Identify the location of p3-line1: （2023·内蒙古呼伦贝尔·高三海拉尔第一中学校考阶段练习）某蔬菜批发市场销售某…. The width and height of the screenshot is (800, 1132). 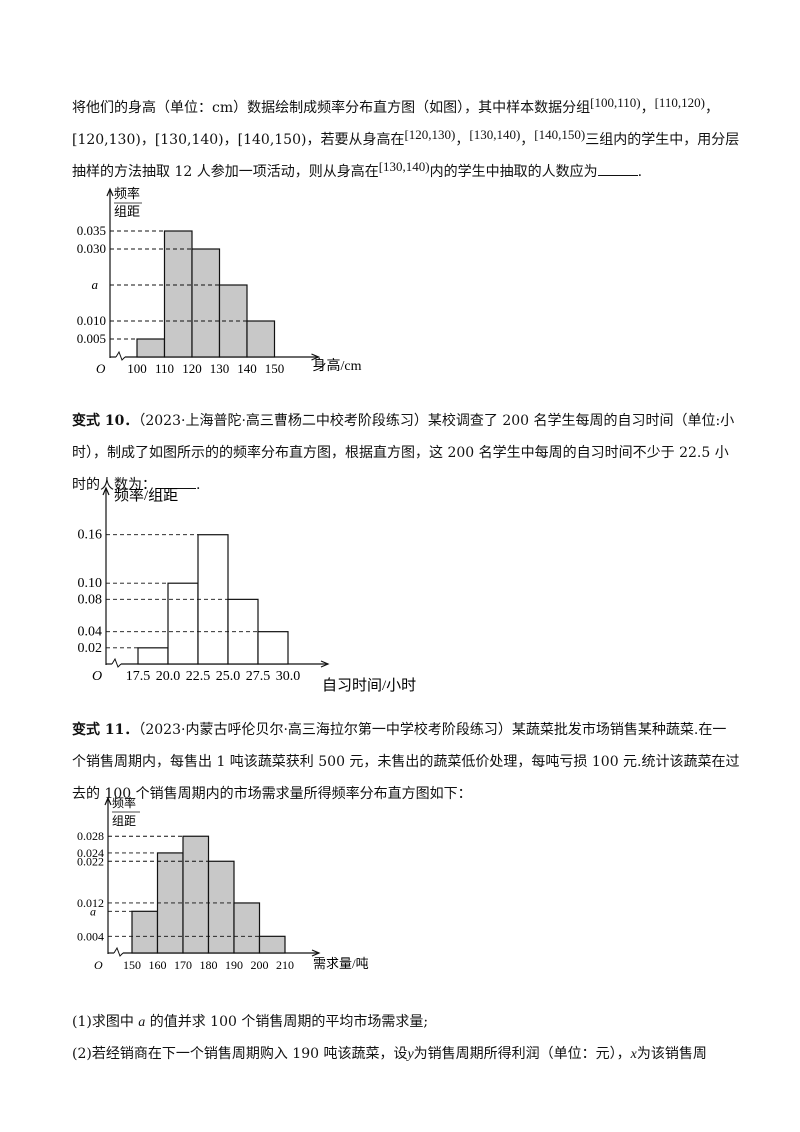
(432, 730).